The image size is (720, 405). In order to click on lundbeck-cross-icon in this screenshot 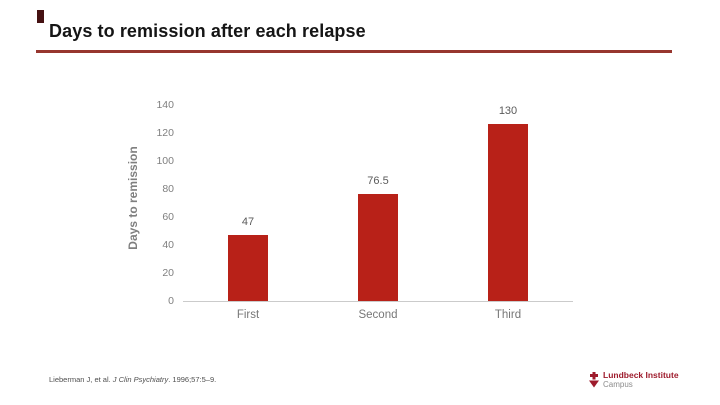, I will do `click(594, 380)`.